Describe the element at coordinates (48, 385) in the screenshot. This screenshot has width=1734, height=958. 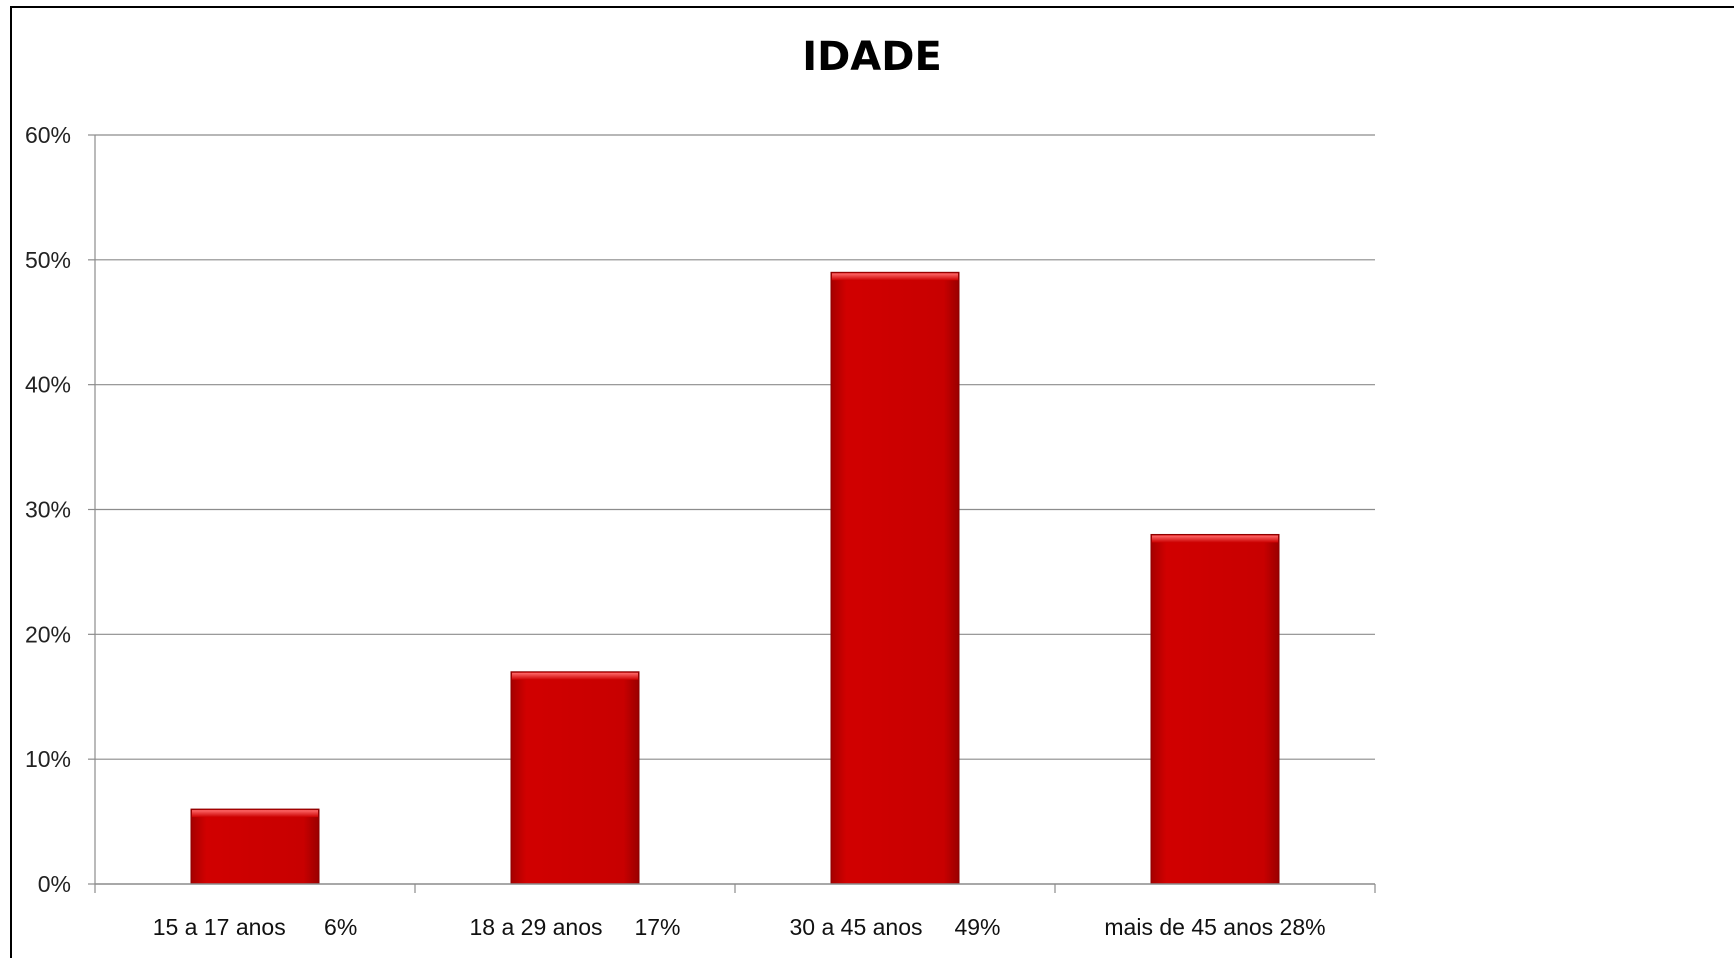
I see `y-tick-label: 40%` at that location.